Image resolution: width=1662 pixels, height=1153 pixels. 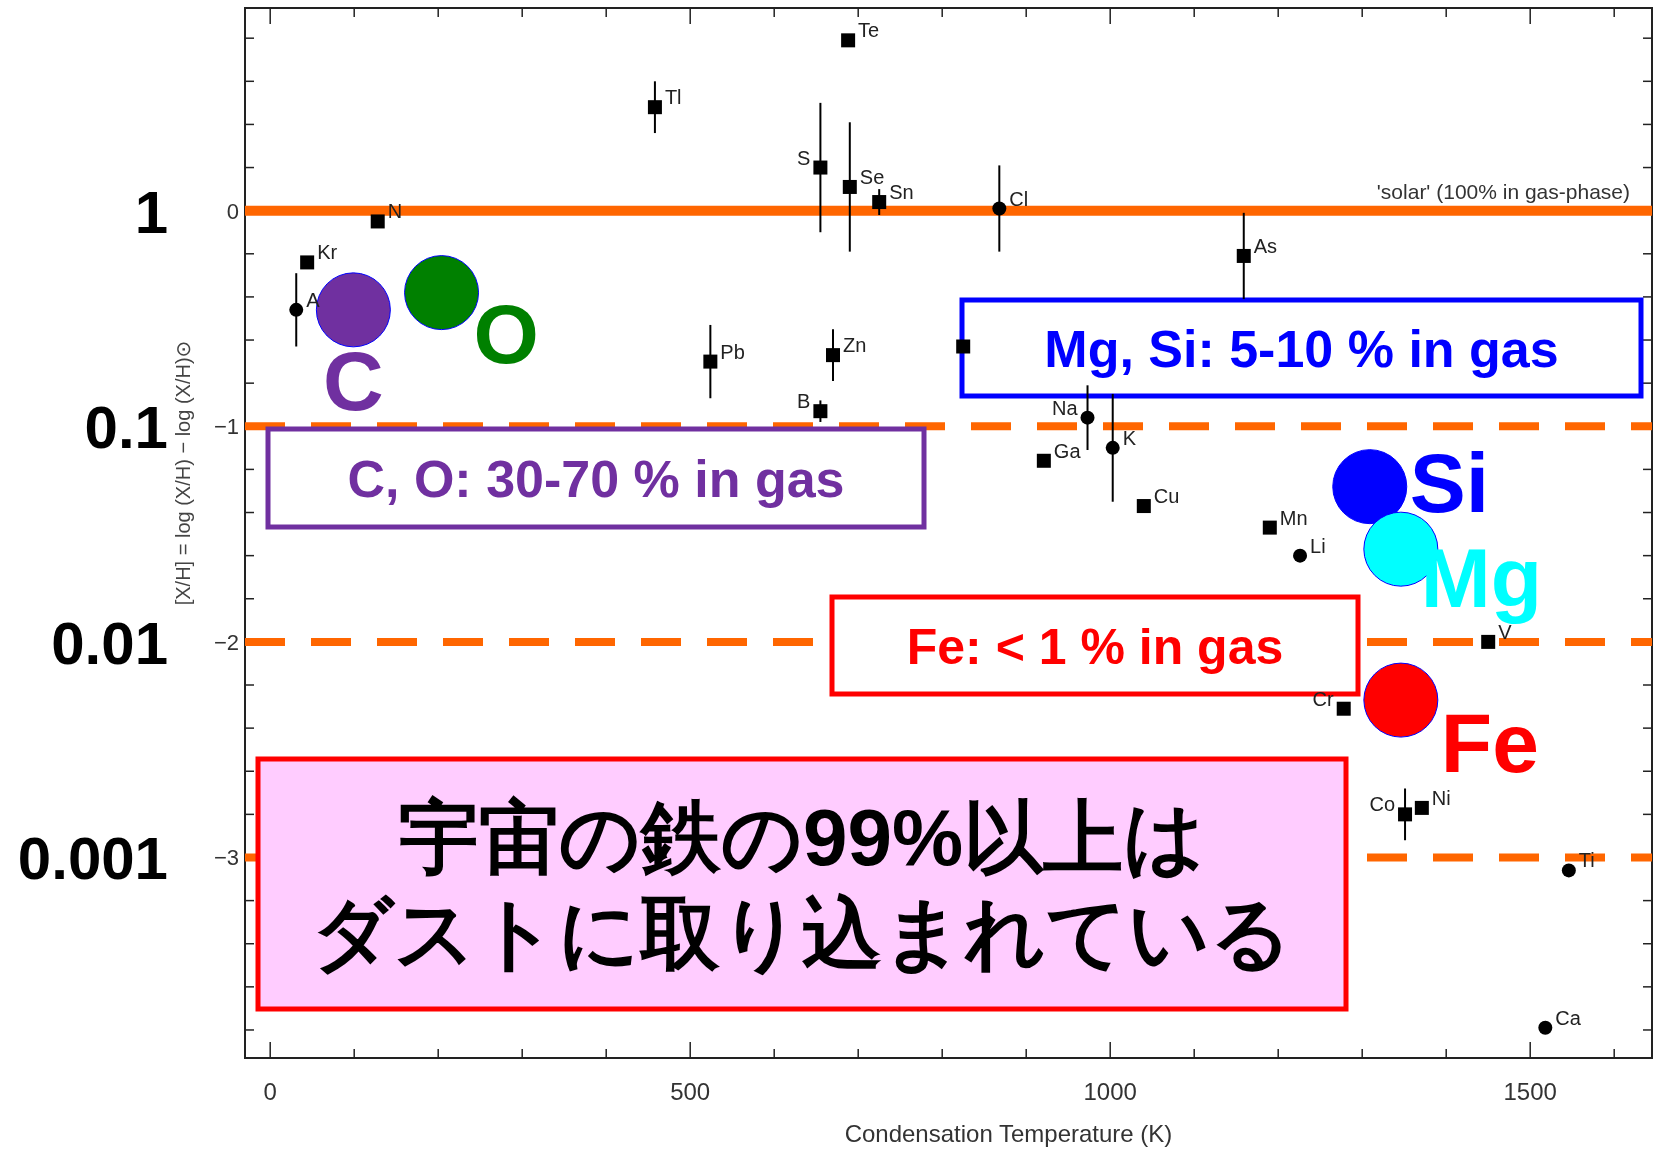 What do you see at coordinates (1019, 198) in the screenshot?
I see `annotation: Cl` at bounding box center [1019, 198].